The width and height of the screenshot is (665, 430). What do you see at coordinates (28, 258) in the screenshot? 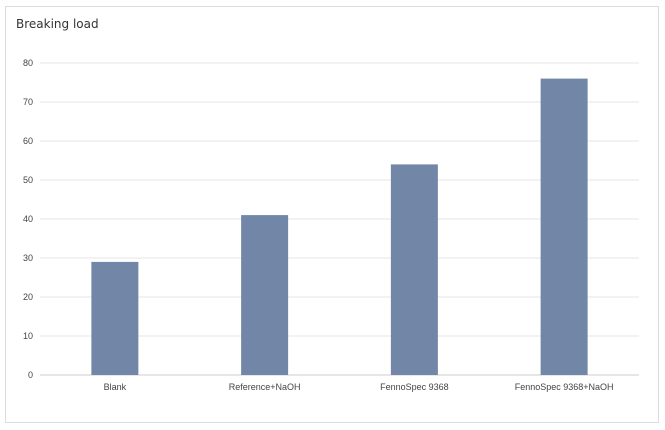
I see `y-tick-label: 30` at bounding box center [28, 258].